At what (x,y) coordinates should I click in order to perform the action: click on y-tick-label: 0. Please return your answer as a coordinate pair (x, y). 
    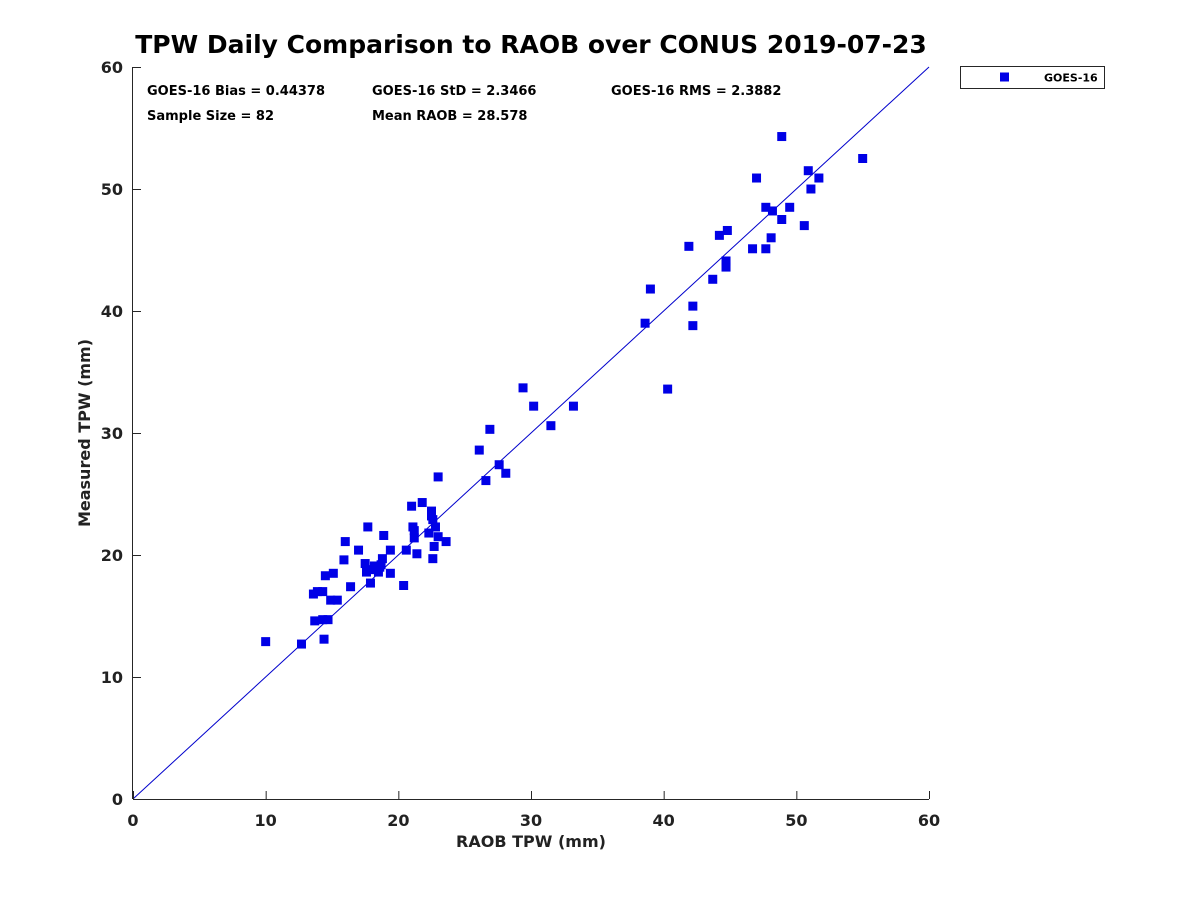
    Looking at the image, I should click on (117, 799).